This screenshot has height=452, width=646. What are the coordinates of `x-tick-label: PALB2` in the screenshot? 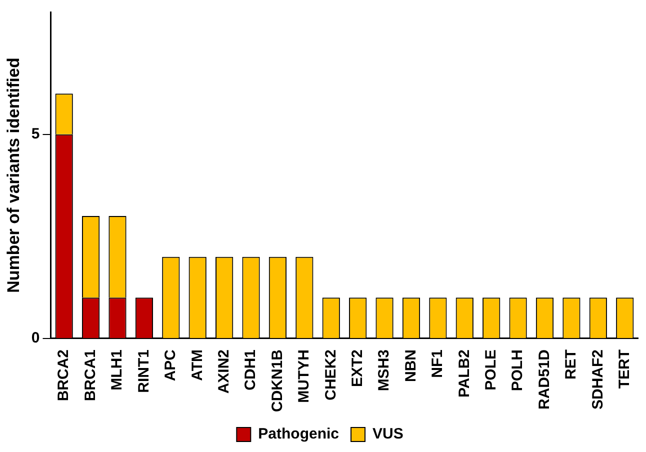 It's located at (464, 373).